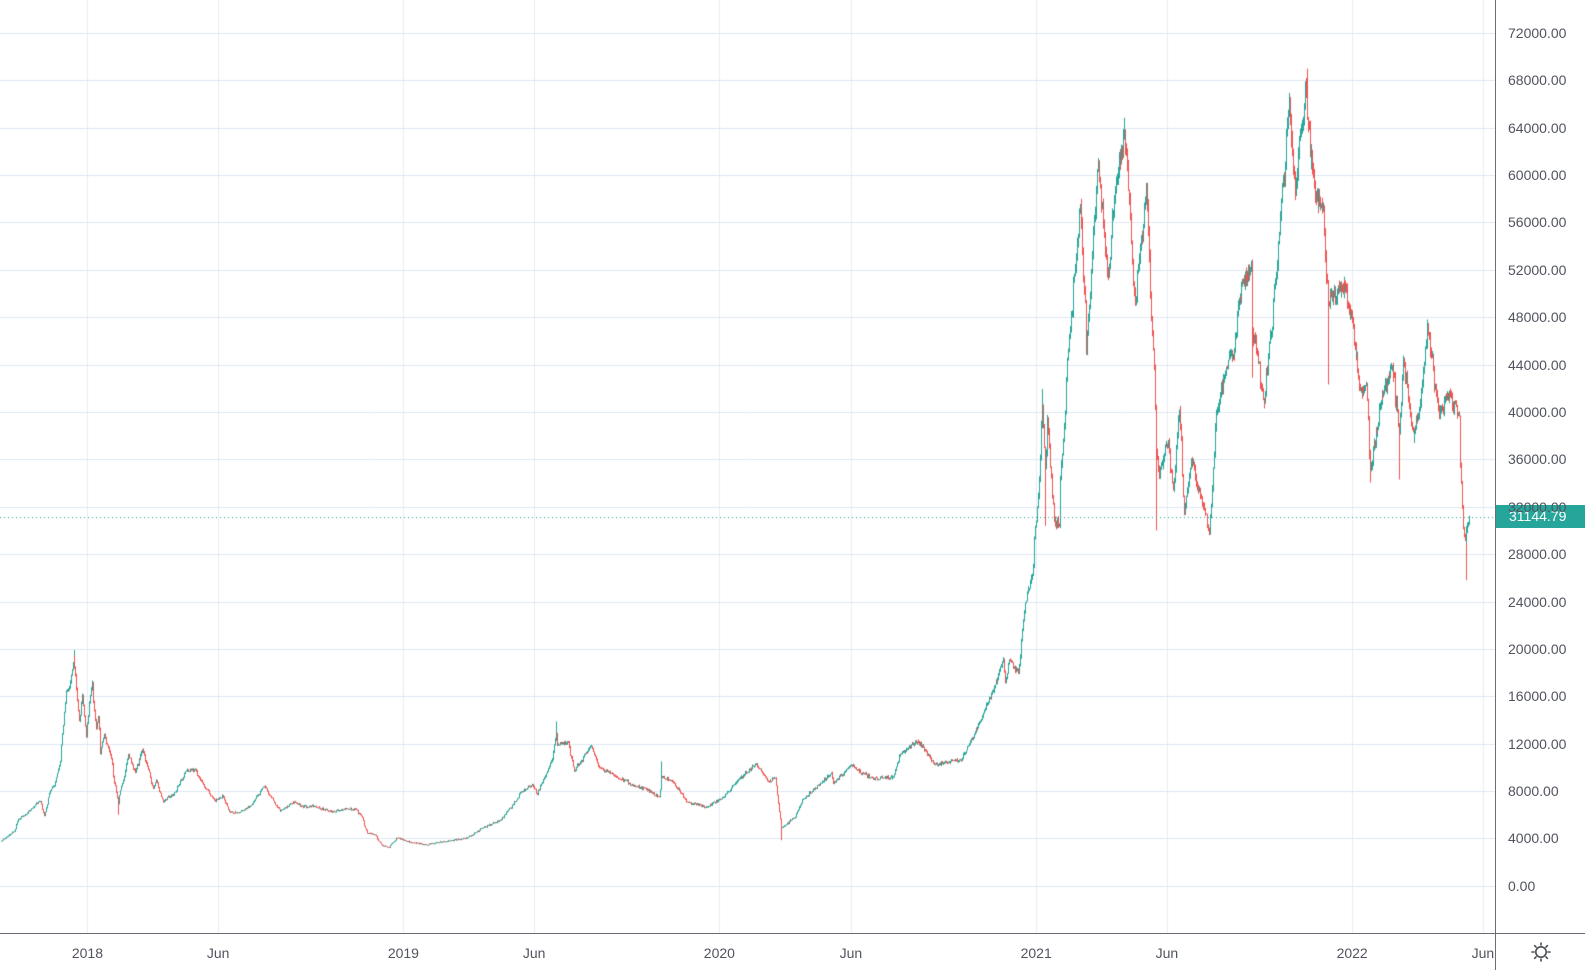 This screenshot has width=1585, height=970. What do you see at coordinates (1537, 696) in the screenshot?
I see `price-tick-label: 16000.00` at bounding box center [1537, 696].